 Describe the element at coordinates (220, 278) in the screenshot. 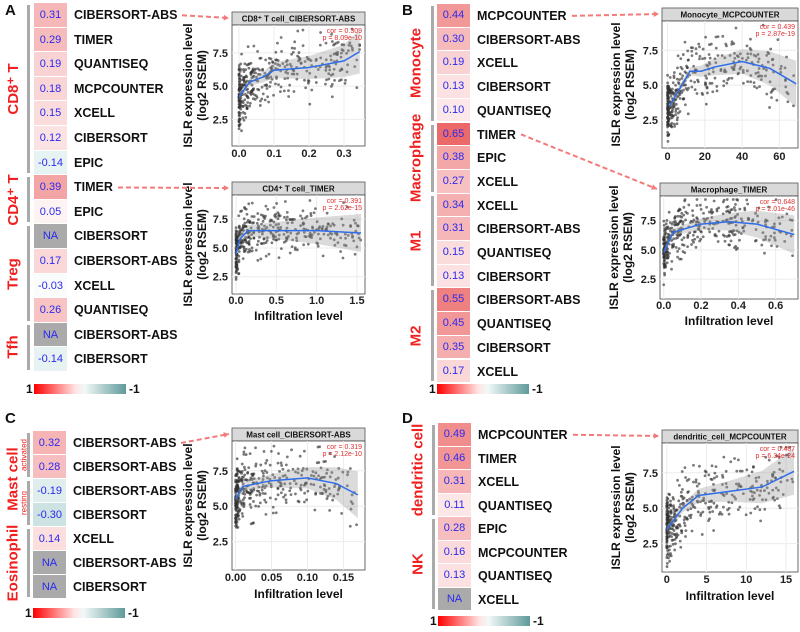

I see `y-tick-label: 2.5` at that location.